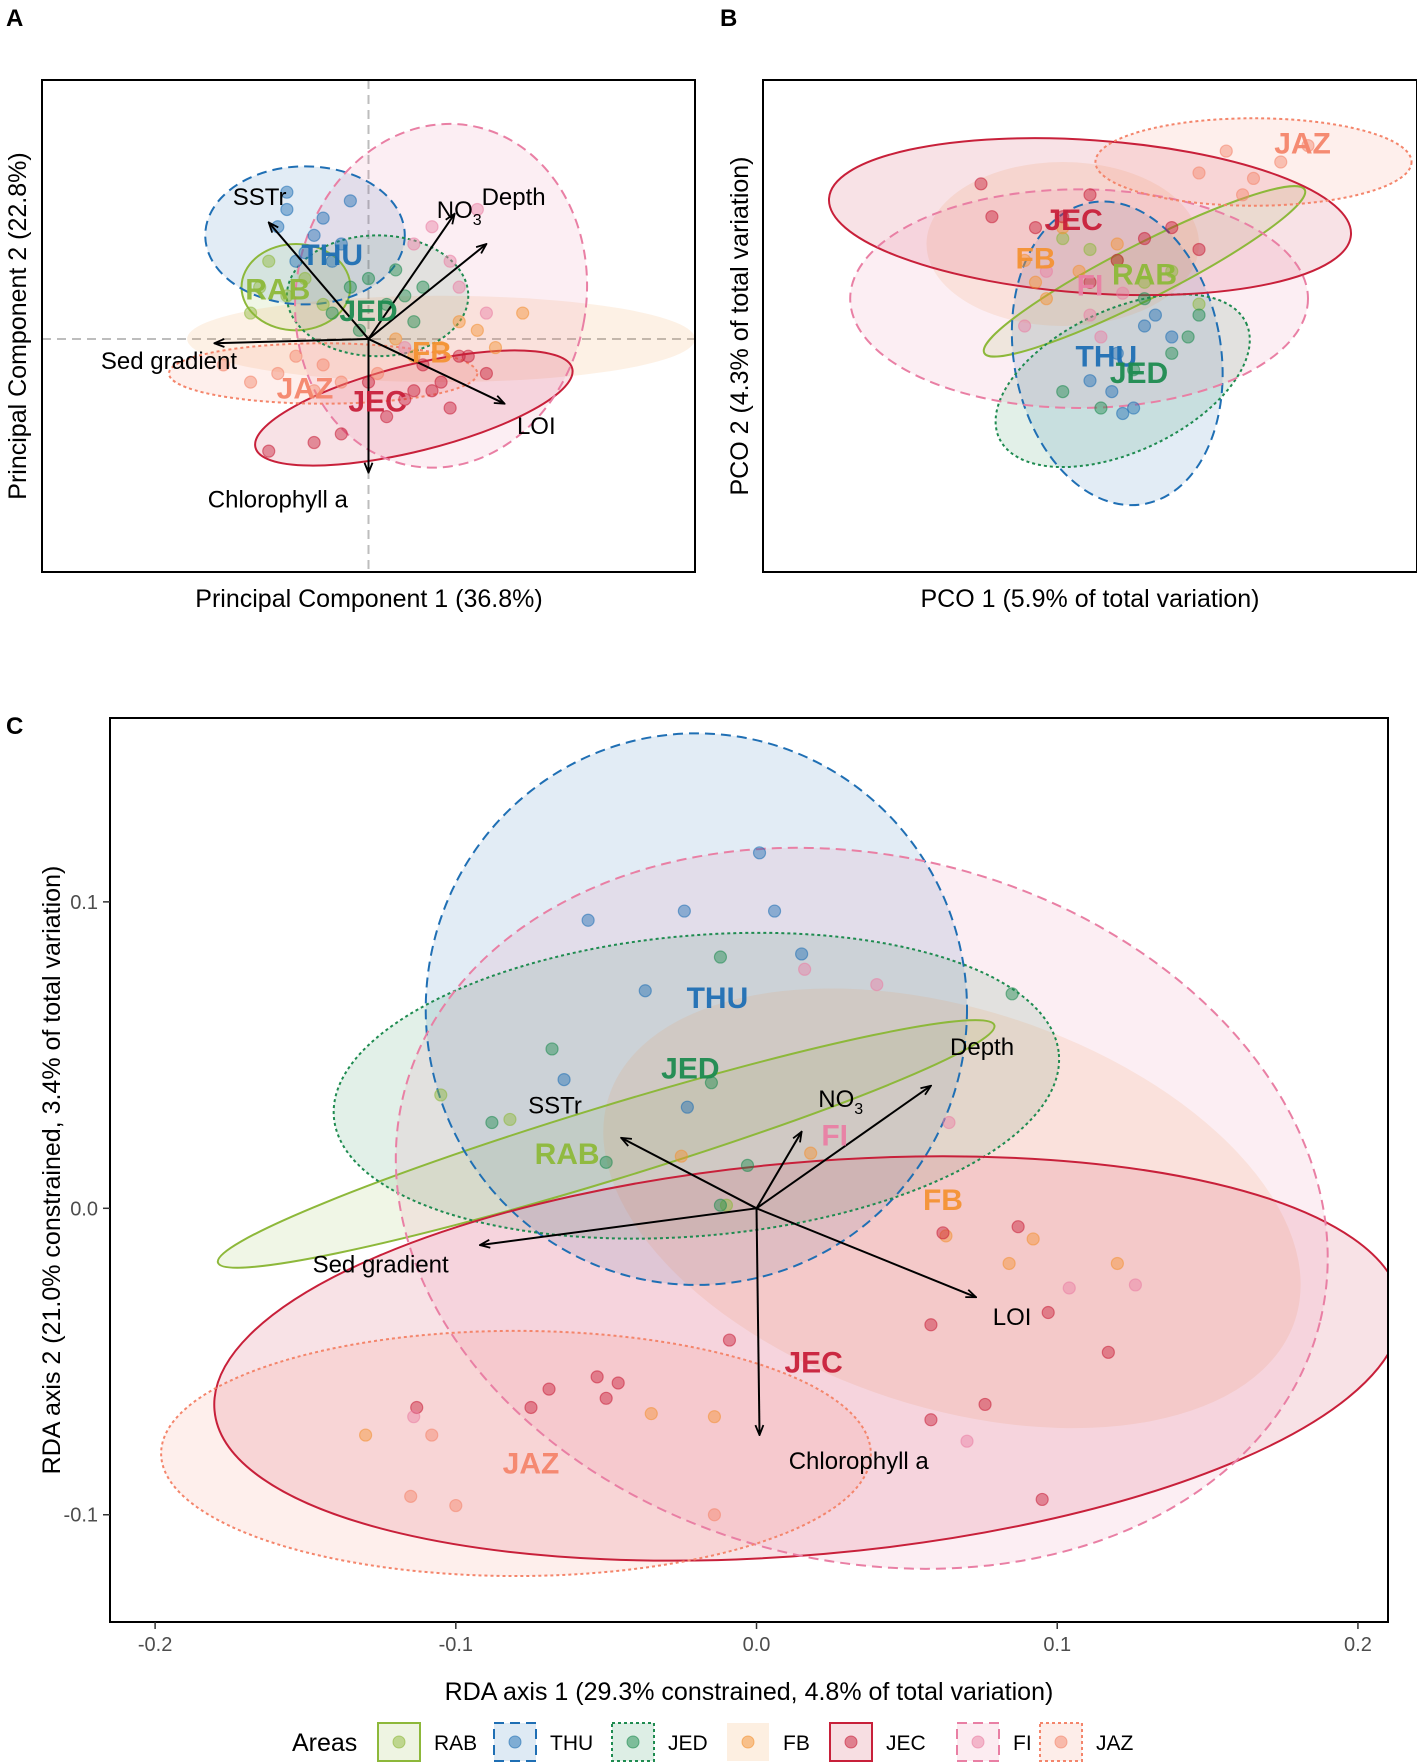 Image resolution: width=1417 pixels, height=1763 pixels. What do you see at coordinates (84, 1209) in the screenshot?
I see `y-tick-label: 0.0` at bounding box center [84, 1209].